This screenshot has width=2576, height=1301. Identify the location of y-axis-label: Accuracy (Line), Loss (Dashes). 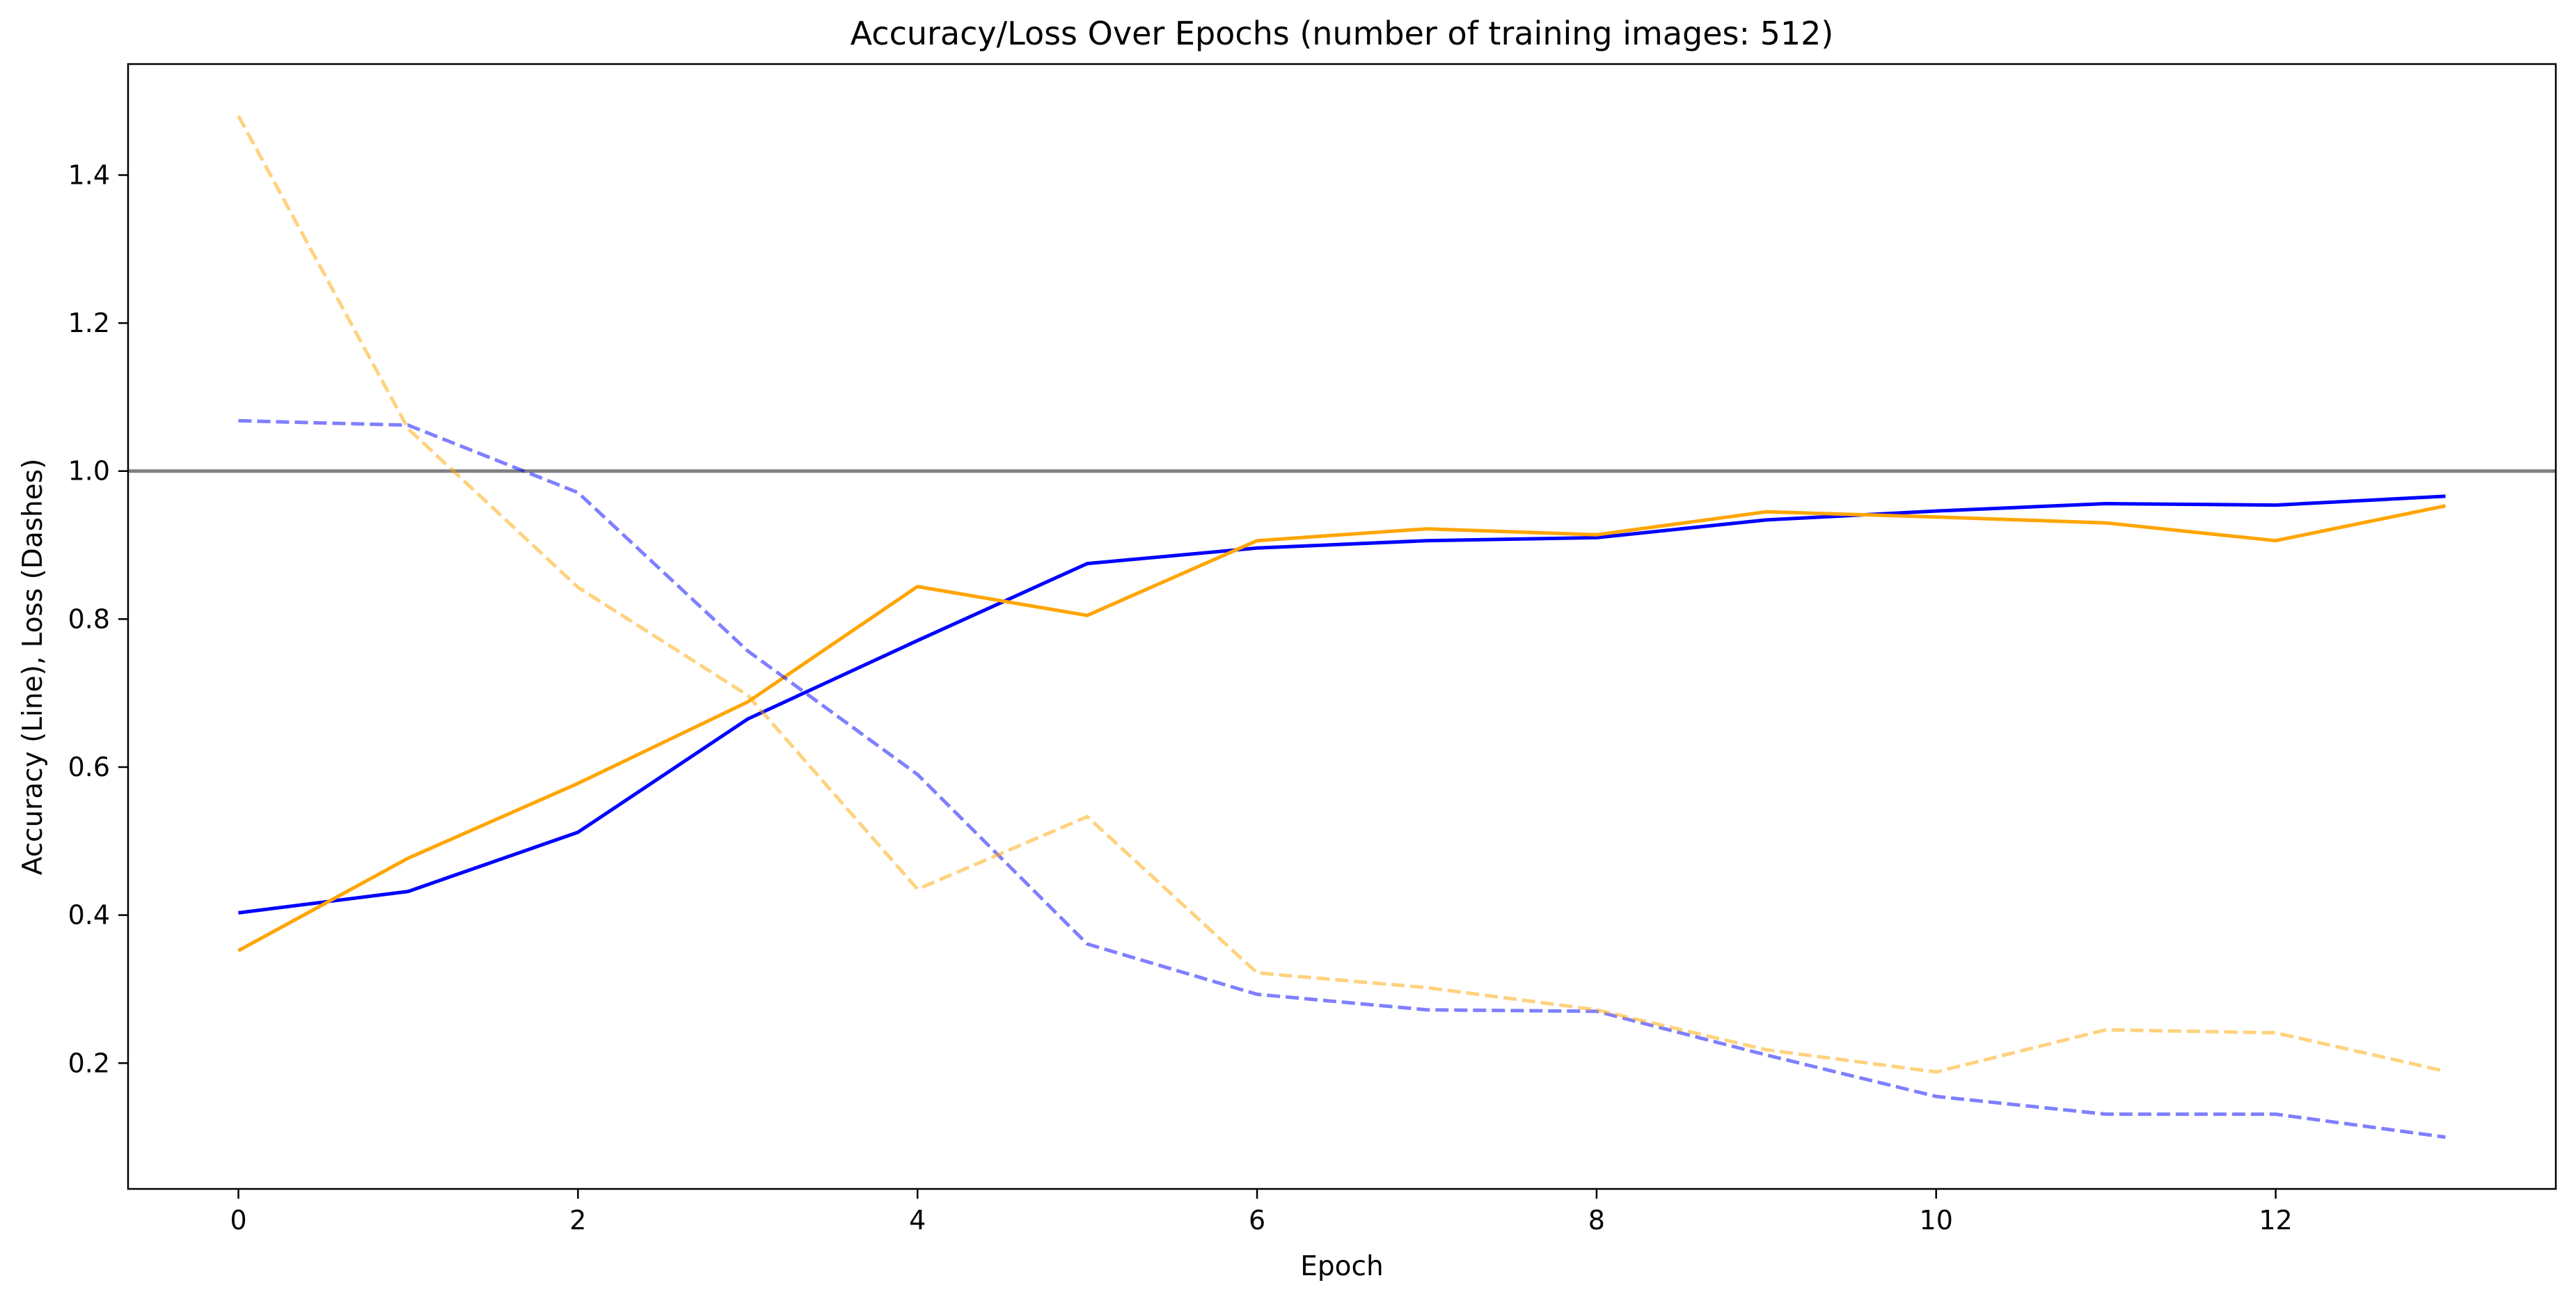
(33, 667).